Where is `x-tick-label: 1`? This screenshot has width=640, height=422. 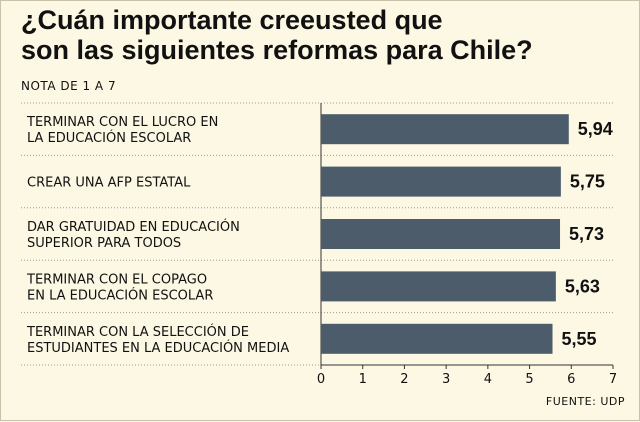 x-tick-label: 1 is located at coordinates (363, 379).